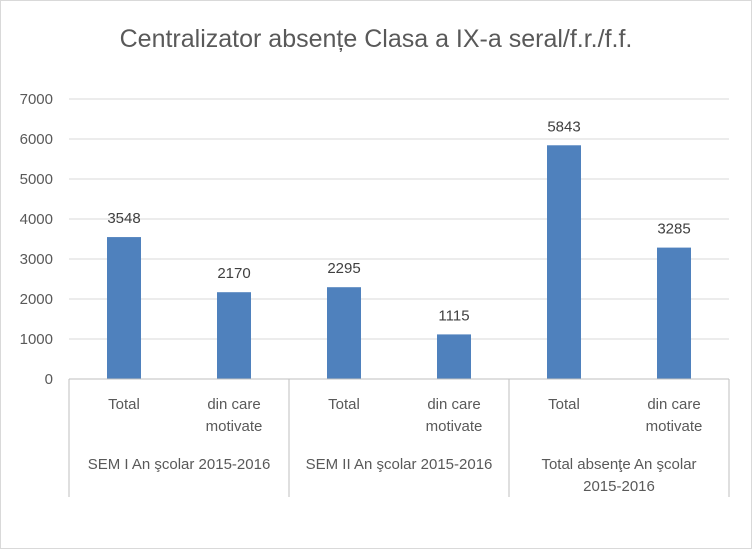 Image resolution: width=752 pixels, height=549 pixels. Describe the element at coordinates (179, 464) in the screenshot. I see `group-label: SEM I An şcolar 2015-2016` at that location.